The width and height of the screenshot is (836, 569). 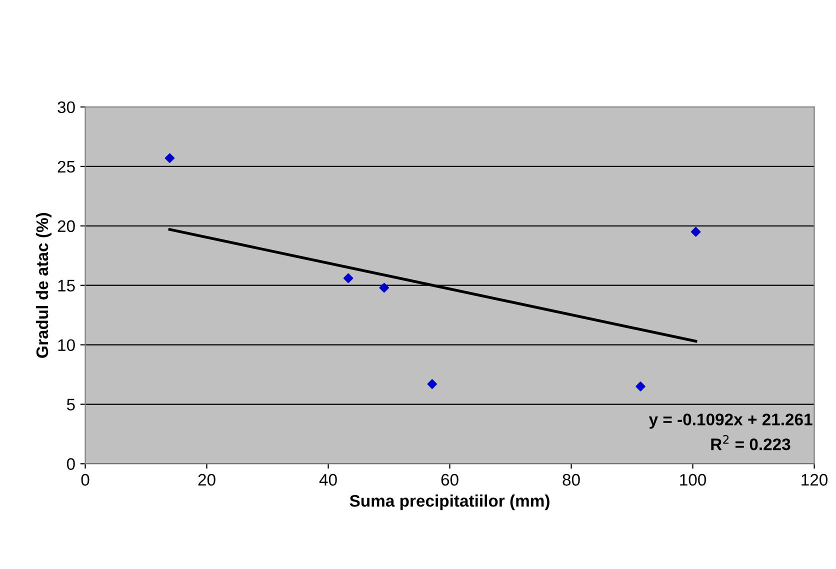 What do you see at coordinates (207, 480) in the screenshot?
I see `x-tick-label: 20` at bounding box center [207, 480].